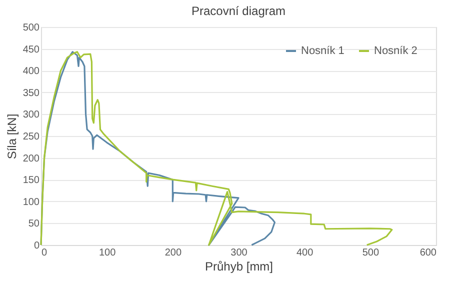  What do you see at coordinates (239, 253) in the screenshot?
I see `x-tick-label: 300` at bounding box center [239, 253].